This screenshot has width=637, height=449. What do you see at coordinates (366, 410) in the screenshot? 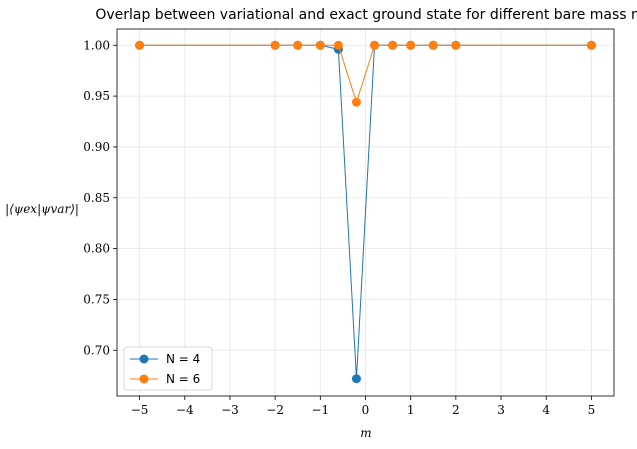
I see `x-tick-label: 0` at bounding box center [366, 410].